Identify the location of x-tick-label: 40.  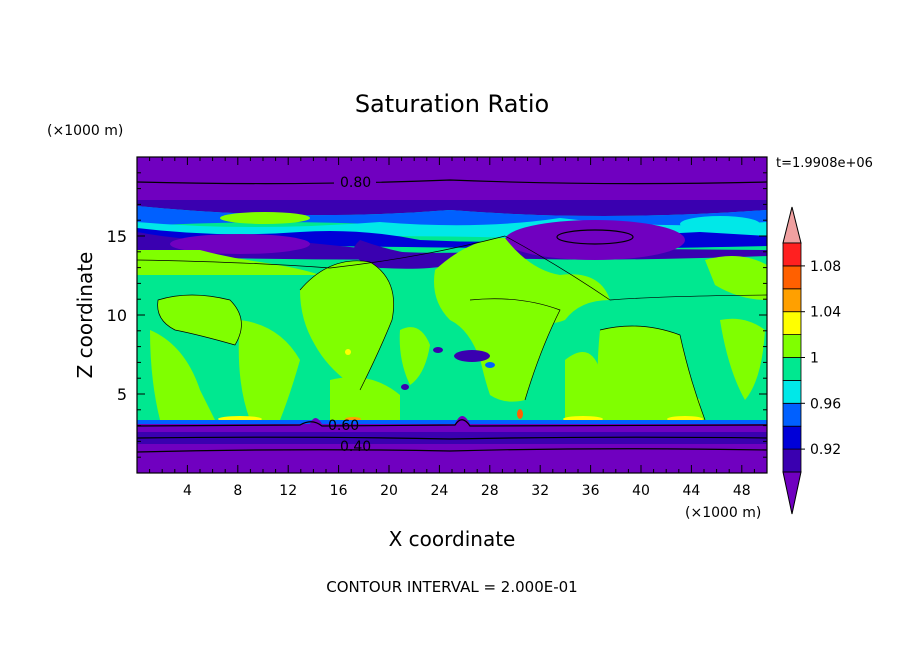
(641, 491).